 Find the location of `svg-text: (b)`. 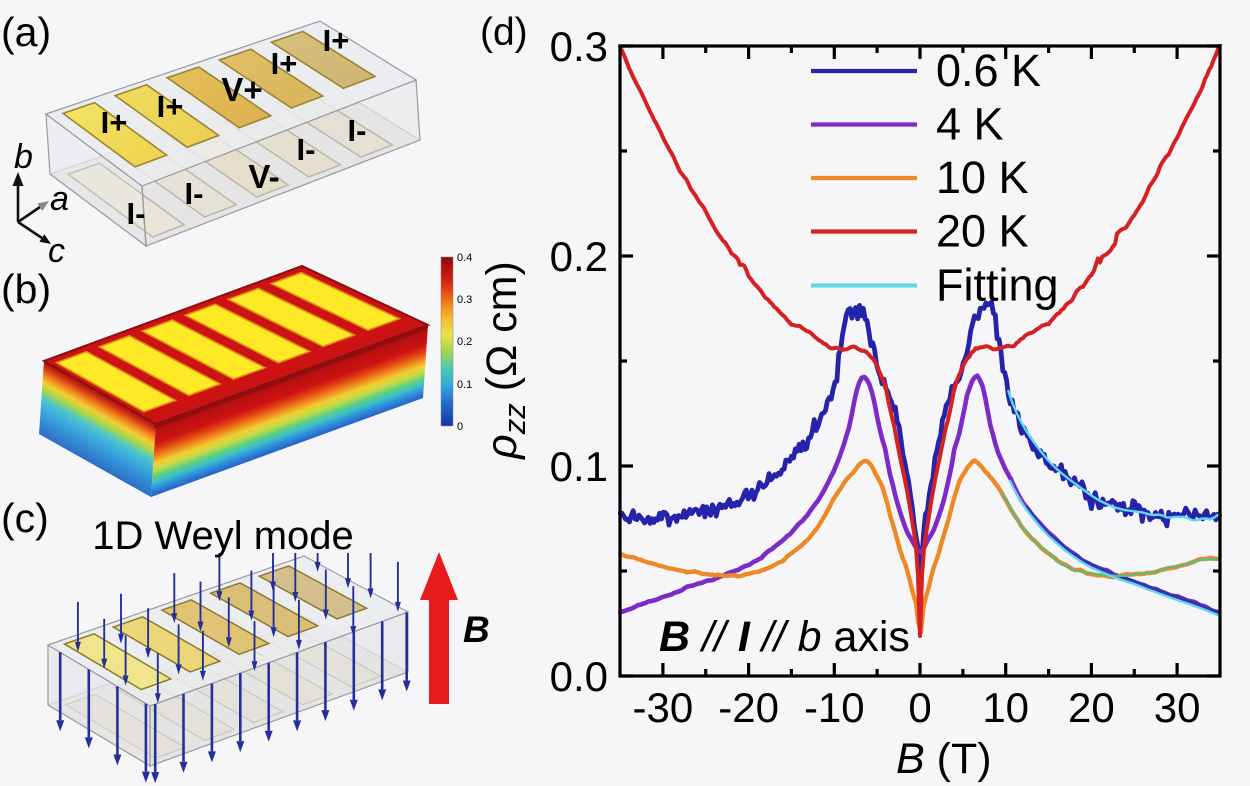

svg-text: (b) is located at coordinates (26, 289).